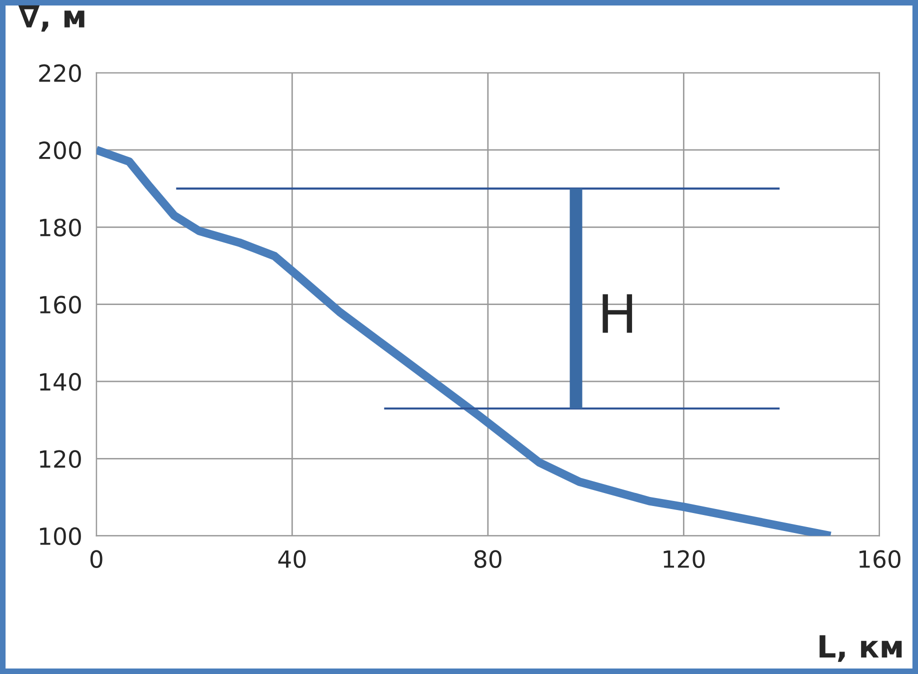  I want to click on y-tick-label: 100, so click(60, 536).